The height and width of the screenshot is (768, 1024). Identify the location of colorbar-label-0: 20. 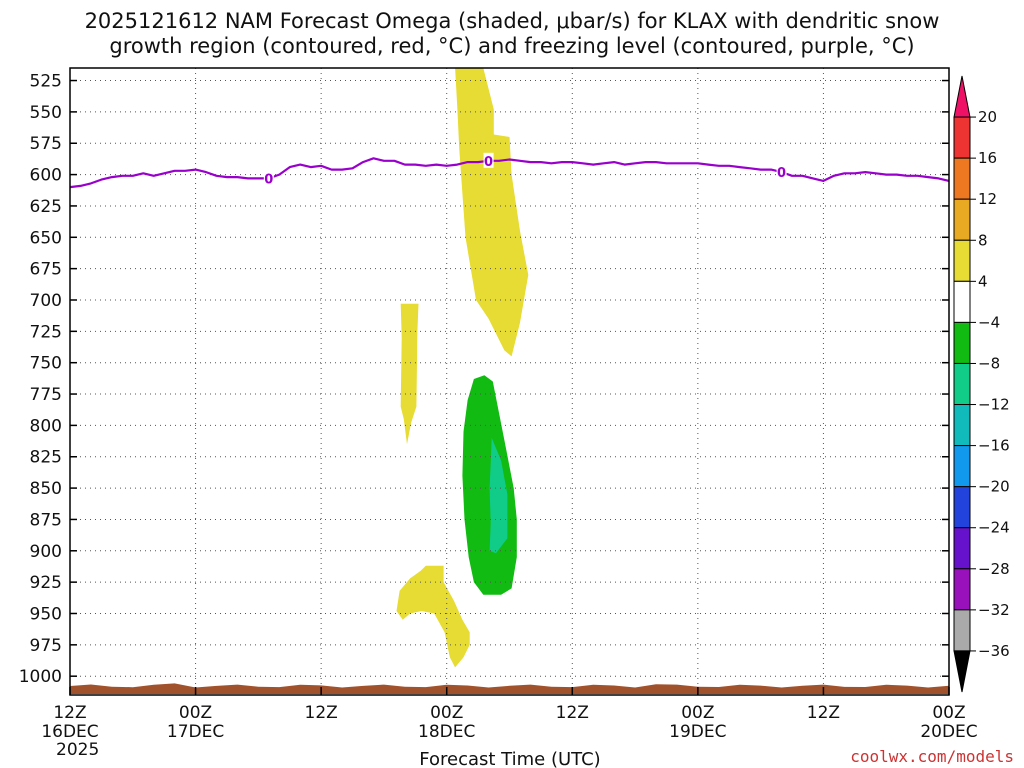
(987, 117).